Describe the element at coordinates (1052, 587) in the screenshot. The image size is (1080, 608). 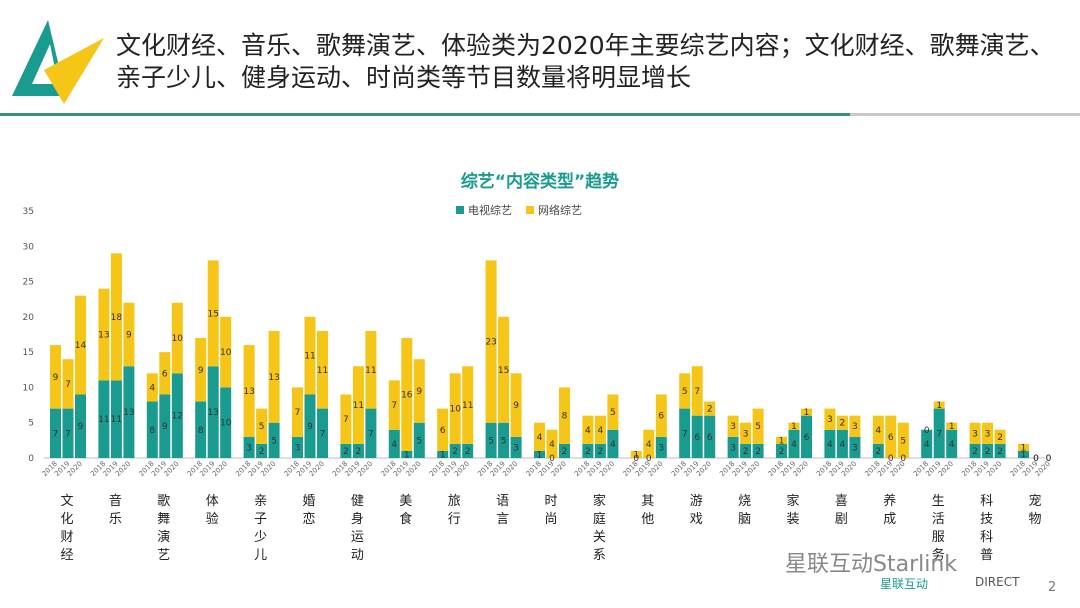
I see `page-number: 2` at that location.